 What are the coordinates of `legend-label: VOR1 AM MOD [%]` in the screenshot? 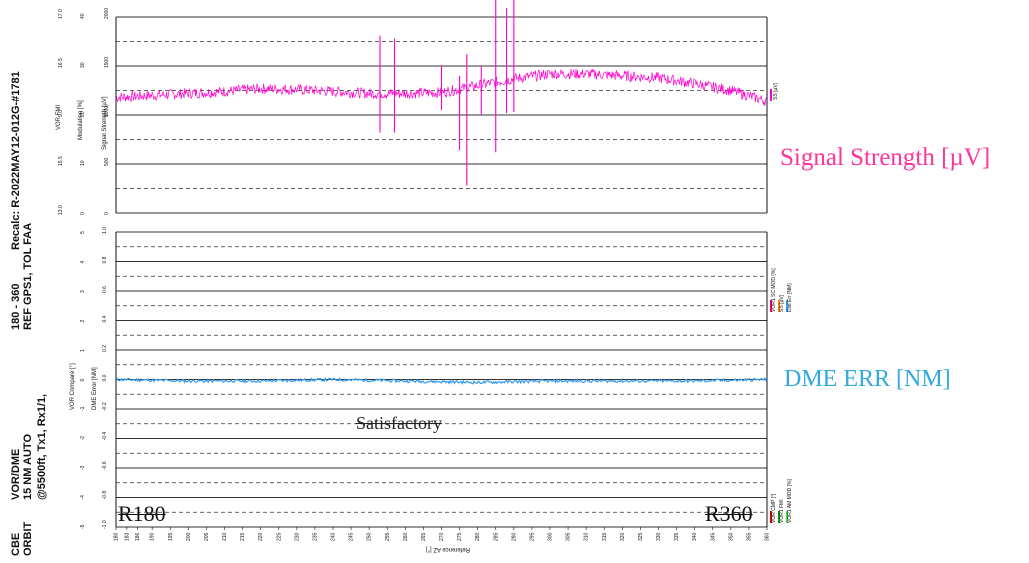 It's located at (790, 500).